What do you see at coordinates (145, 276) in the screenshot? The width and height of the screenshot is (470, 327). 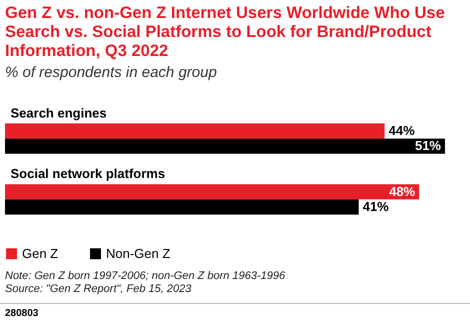 I see `text: Note: Gen Z born 1997-2006; non-Gen Z born 1963-1996` at bounding box center [145, 276].